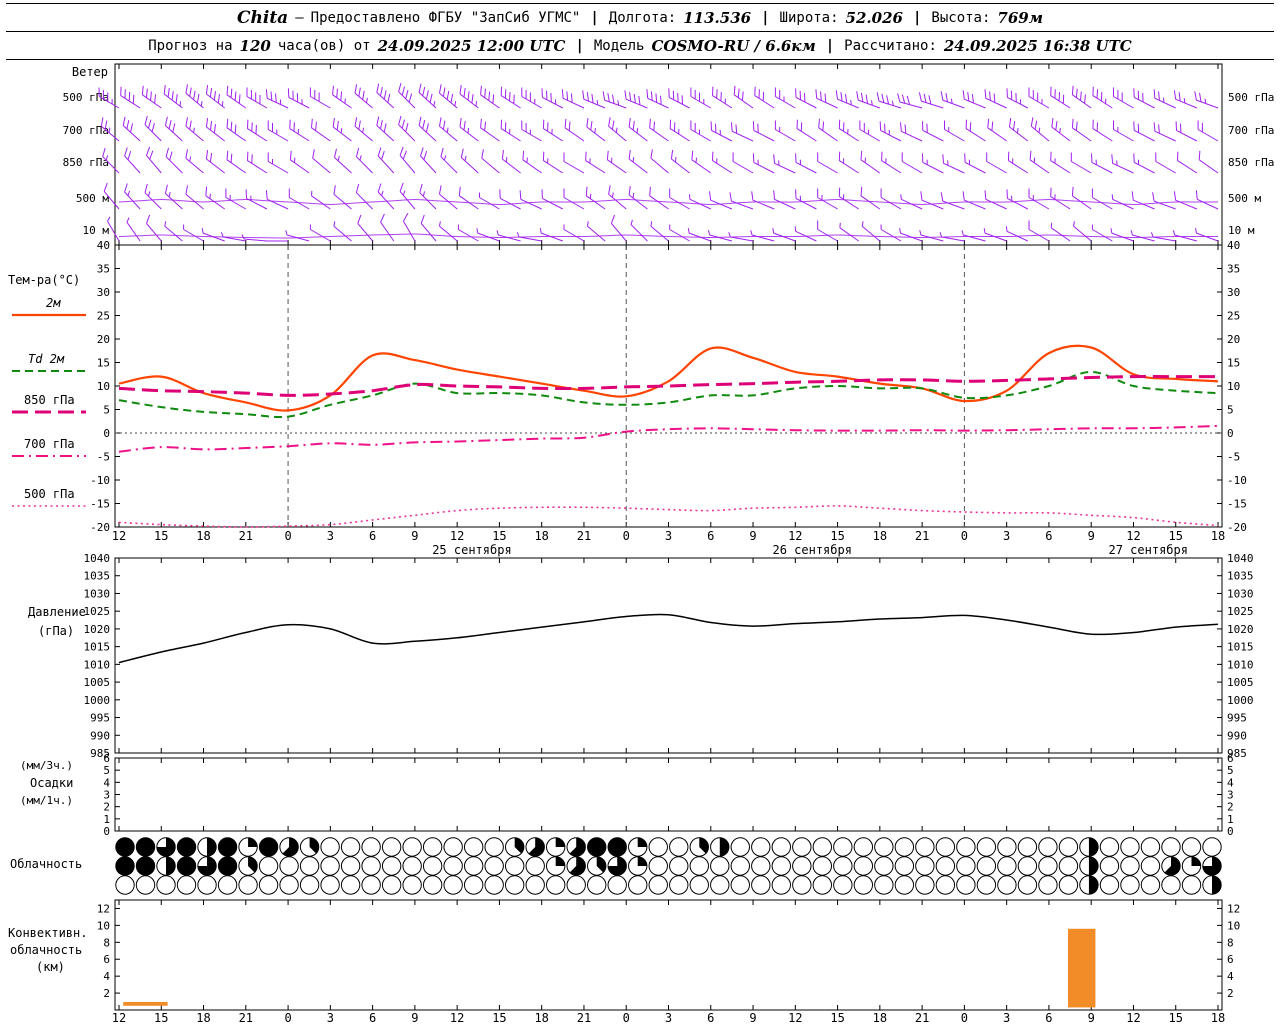 The height and width of the screenshot is (1024, 1280). I want to click on svg-text: 1040, so click(1240, 558).